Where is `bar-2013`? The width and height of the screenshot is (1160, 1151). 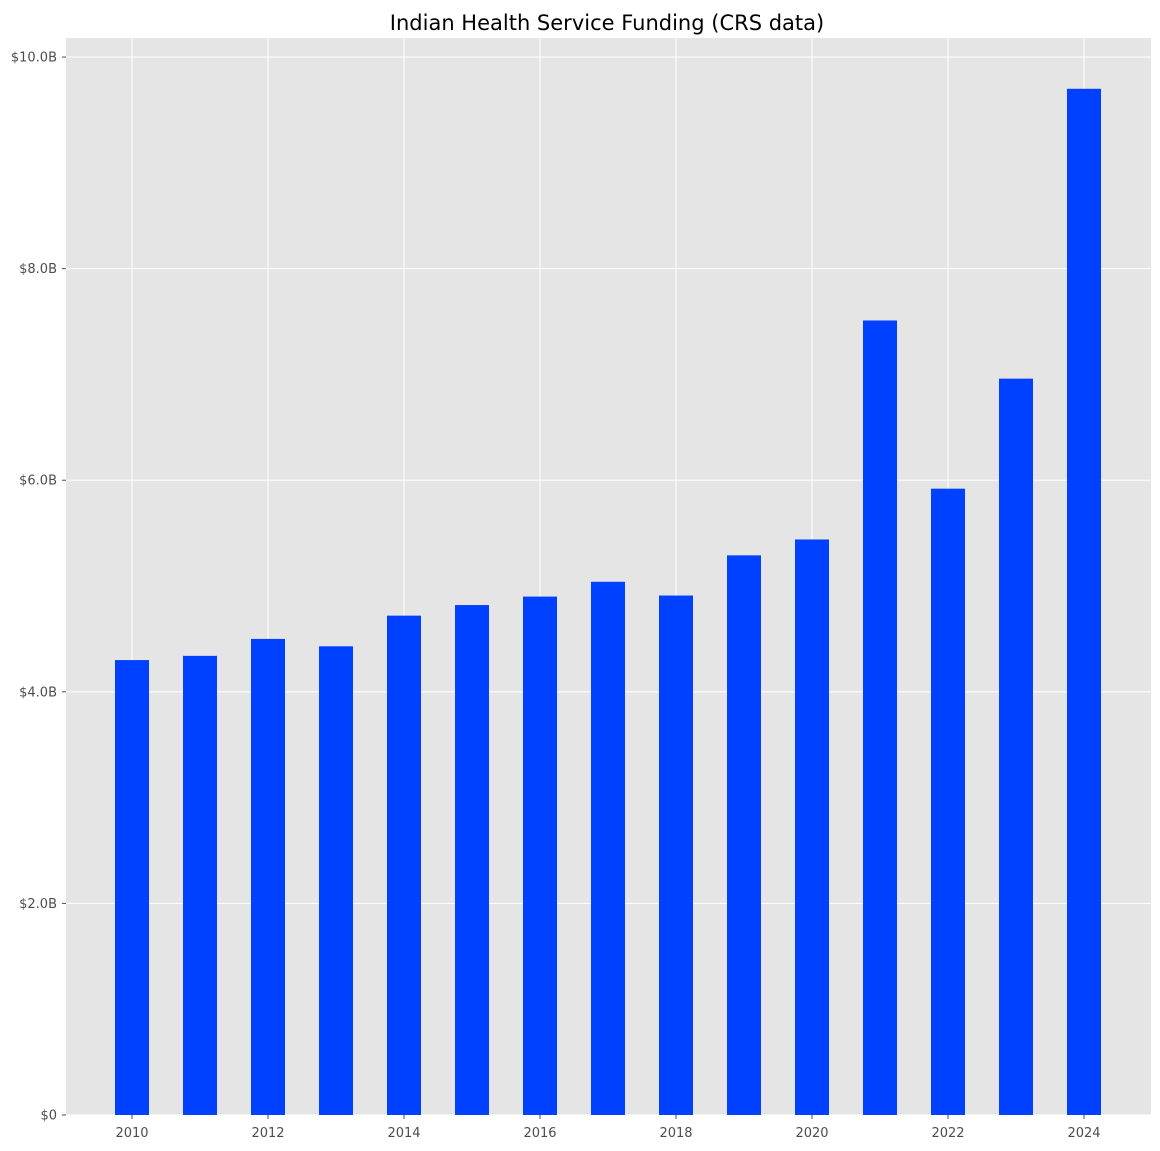
bar-2013 is located at coordinates (336, 880).